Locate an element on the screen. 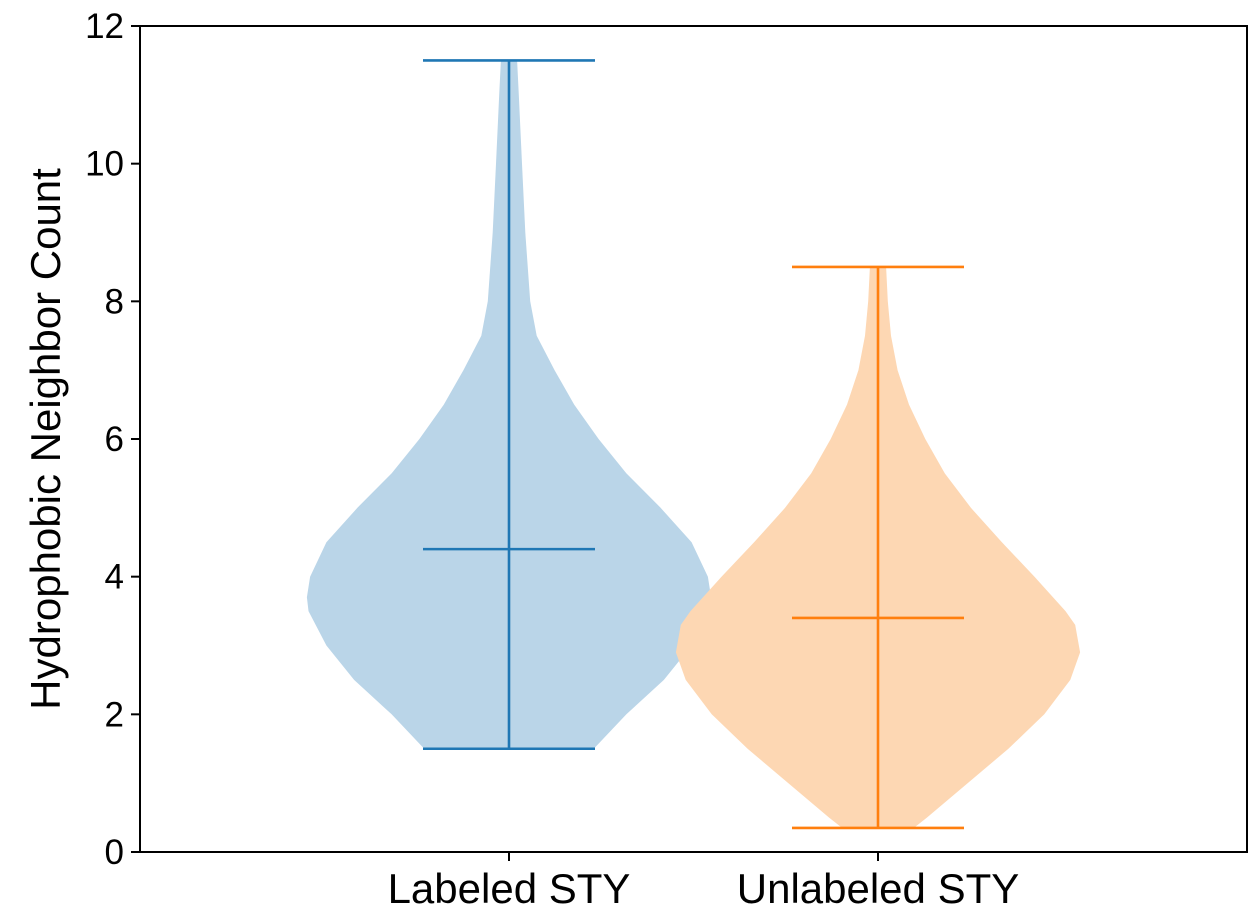 This screenshot has width=1260, height=918. y-tick-label: 0 is located at coordinates (114, 852).